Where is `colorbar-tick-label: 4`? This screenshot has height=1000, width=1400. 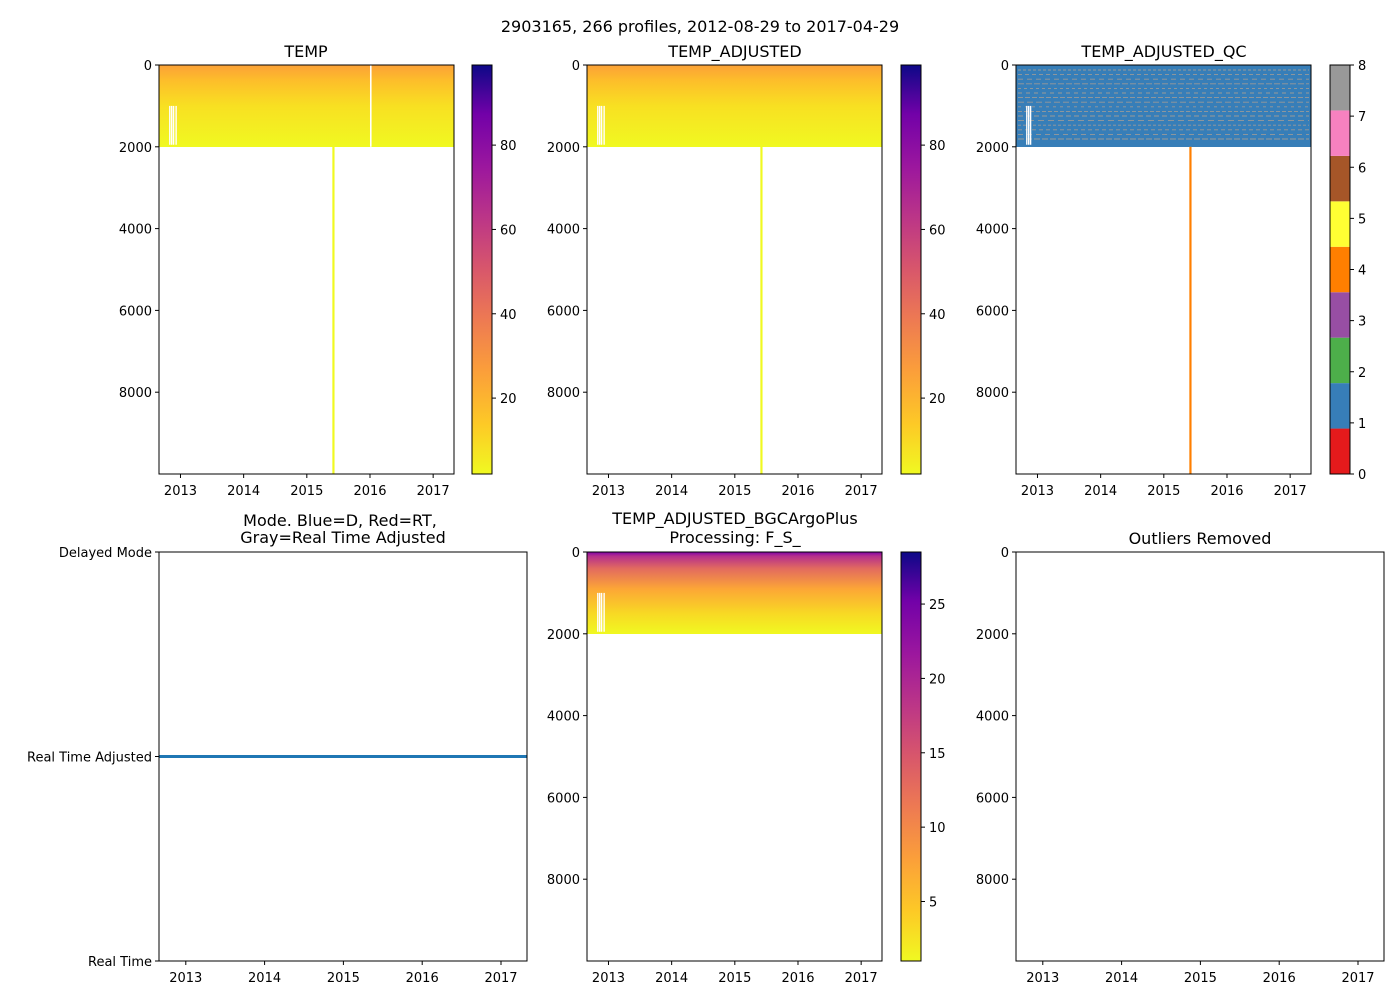 colorbar-tick-label: 4 is located at coordinates (1362, 271).